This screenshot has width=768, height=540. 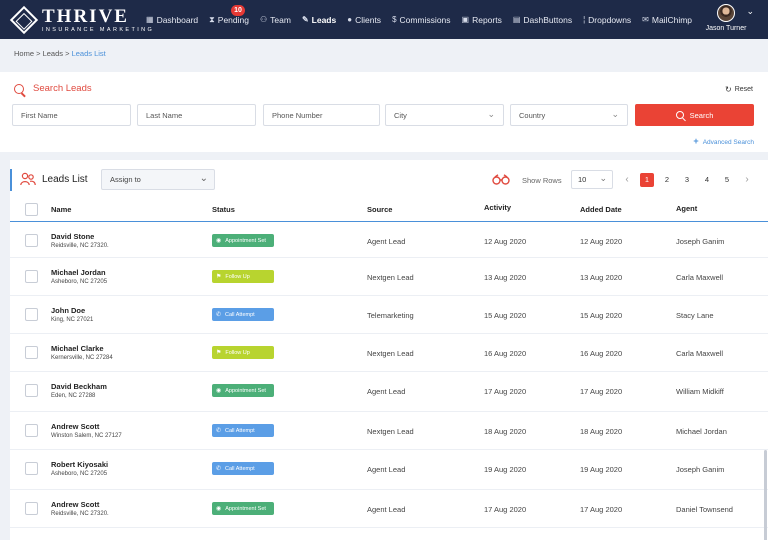 I want to click on column-header-agent: Agent, so click(x=687, y=208).